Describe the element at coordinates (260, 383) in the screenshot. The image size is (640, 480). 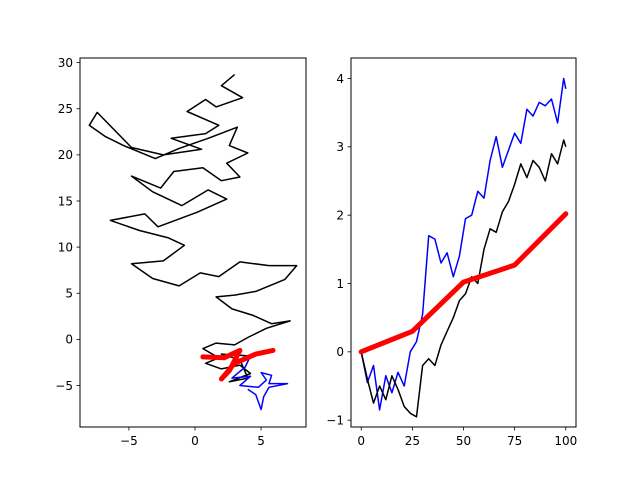
I see `series-line-blue` at that location.